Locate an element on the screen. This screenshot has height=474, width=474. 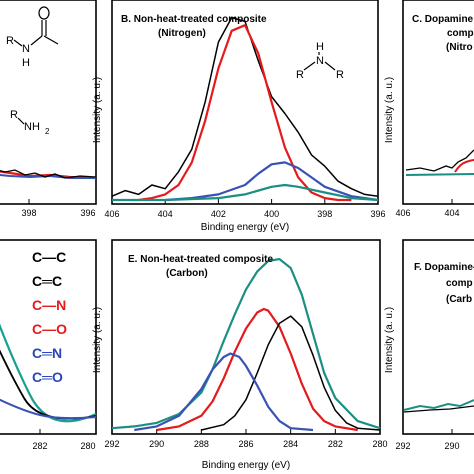
panel-e-xtick-label: 286 is located at coordinates (245, 444).